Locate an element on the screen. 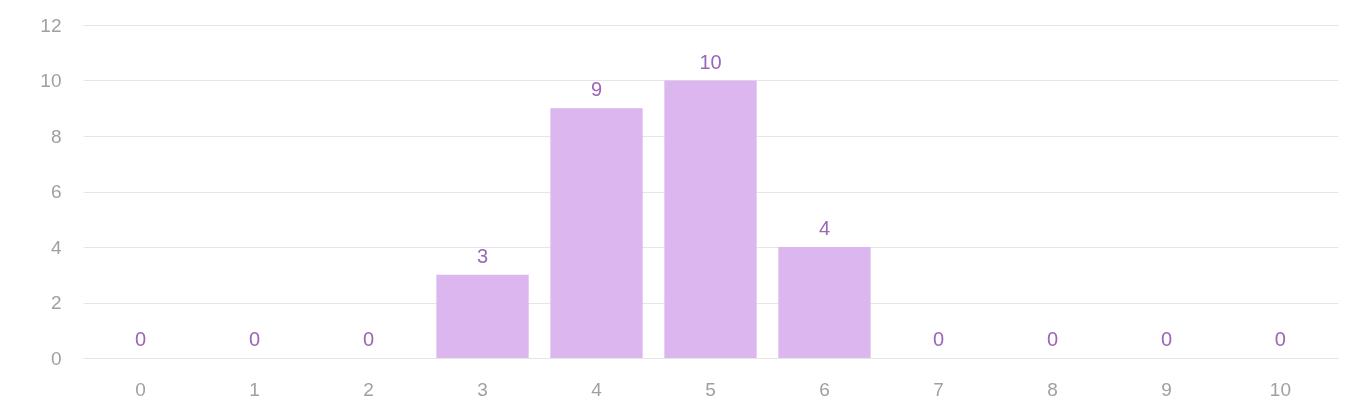  x-tick-label: 2 is located at coordinates (368, 389).